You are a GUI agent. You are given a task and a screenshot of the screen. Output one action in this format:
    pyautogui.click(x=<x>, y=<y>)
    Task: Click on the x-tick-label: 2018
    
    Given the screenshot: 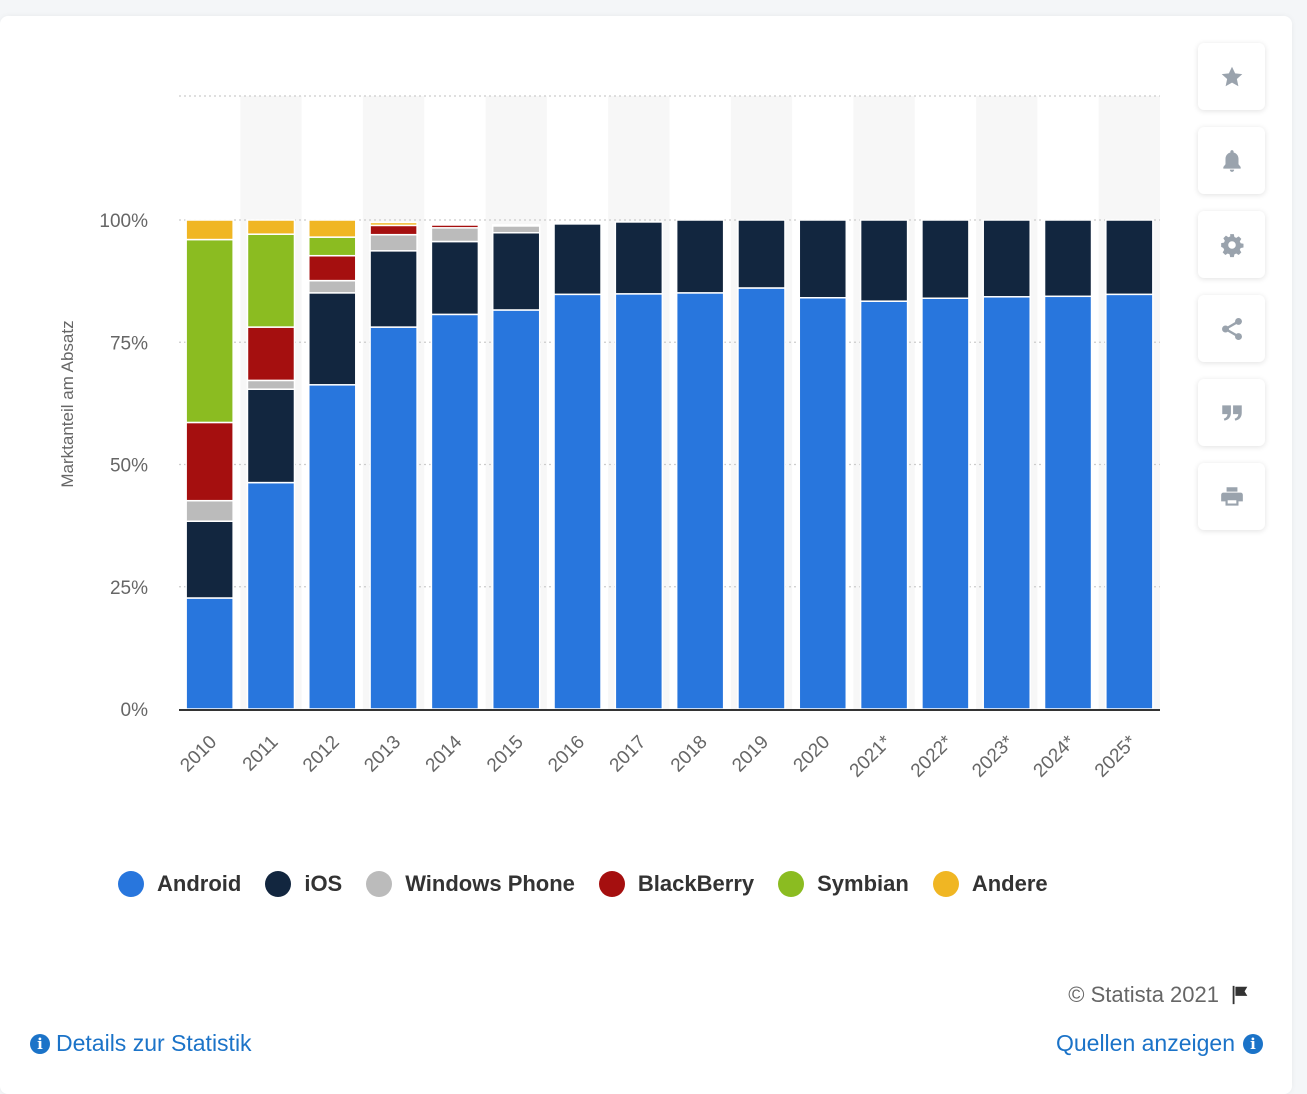 What is the action you would take?
    pyautogui.click(x=689, y=754)
    